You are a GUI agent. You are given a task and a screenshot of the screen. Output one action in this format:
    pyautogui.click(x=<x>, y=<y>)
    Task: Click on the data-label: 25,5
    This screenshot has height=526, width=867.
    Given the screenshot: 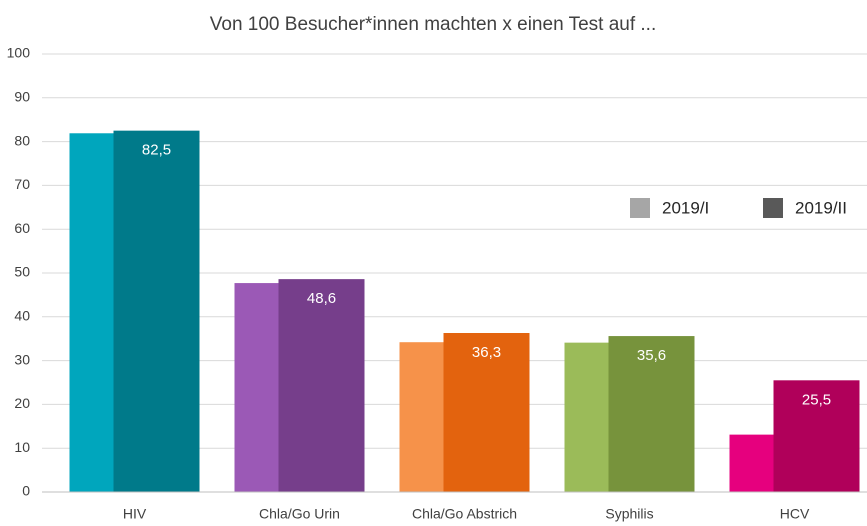 What is the action you would take?
    pyautogui.click(x=816, y=399)
    